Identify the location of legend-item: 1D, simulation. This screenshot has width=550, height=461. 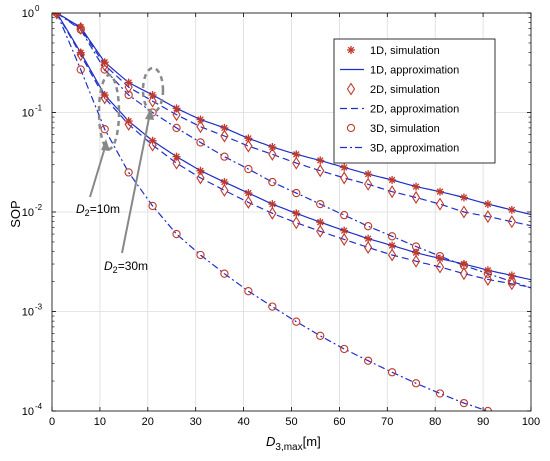
(393, 51).